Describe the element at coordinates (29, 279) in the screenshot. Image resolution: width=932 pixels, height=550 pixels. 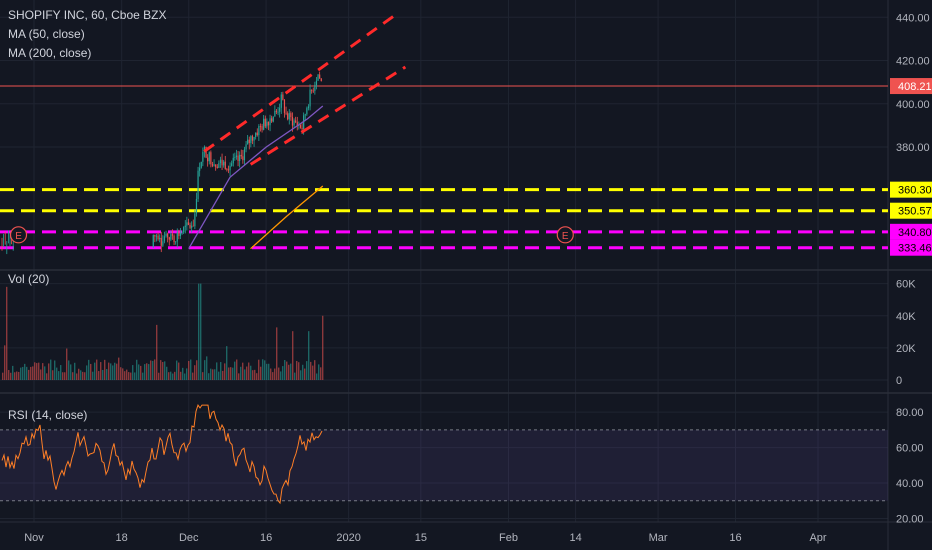
I see `volume-legend: Vol (20)` at that location.